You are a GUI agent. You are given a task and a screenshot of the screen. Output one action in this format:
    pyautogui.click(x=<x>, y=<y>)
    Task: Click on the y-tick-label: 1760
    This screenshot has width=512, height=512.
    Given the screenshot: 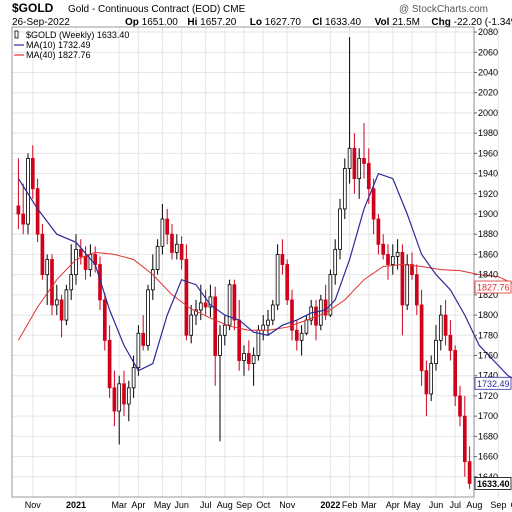 What is the action you would take?
    pyautogui.click(x=488, y=355)
    